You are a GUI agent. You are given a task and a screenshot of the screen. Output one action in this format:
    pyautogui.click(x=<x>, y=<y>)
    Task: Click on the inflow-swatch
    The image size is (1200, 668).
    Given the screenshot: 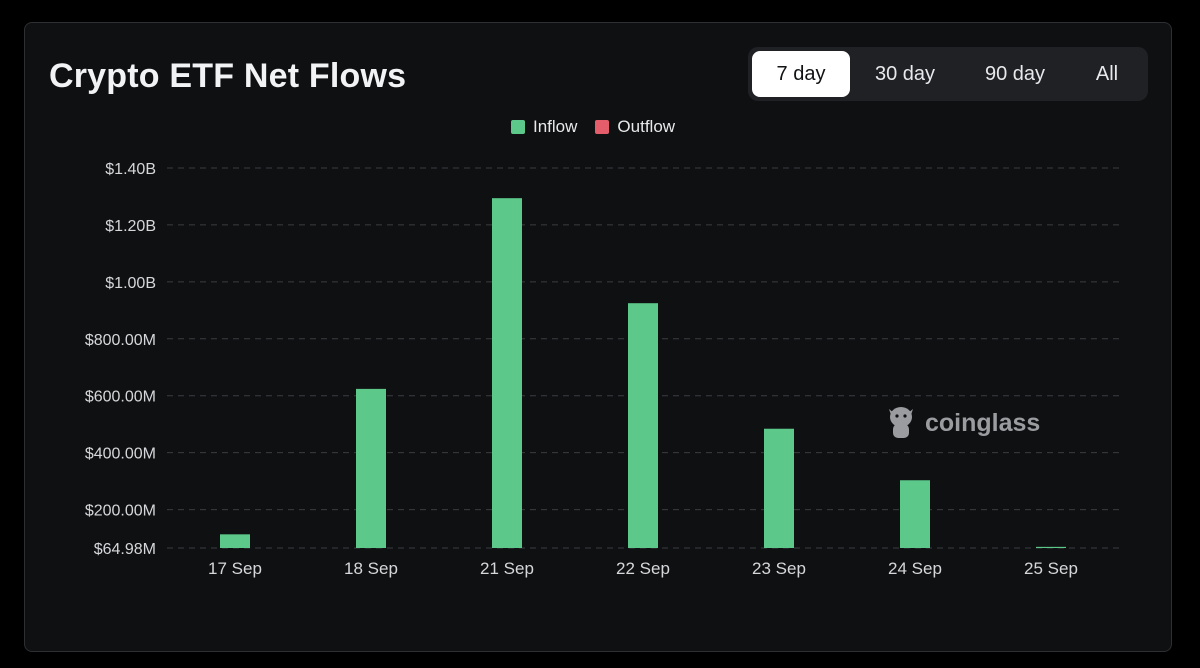 What is the action you would take?
    pyautogui.click(x=518, y=127)
    